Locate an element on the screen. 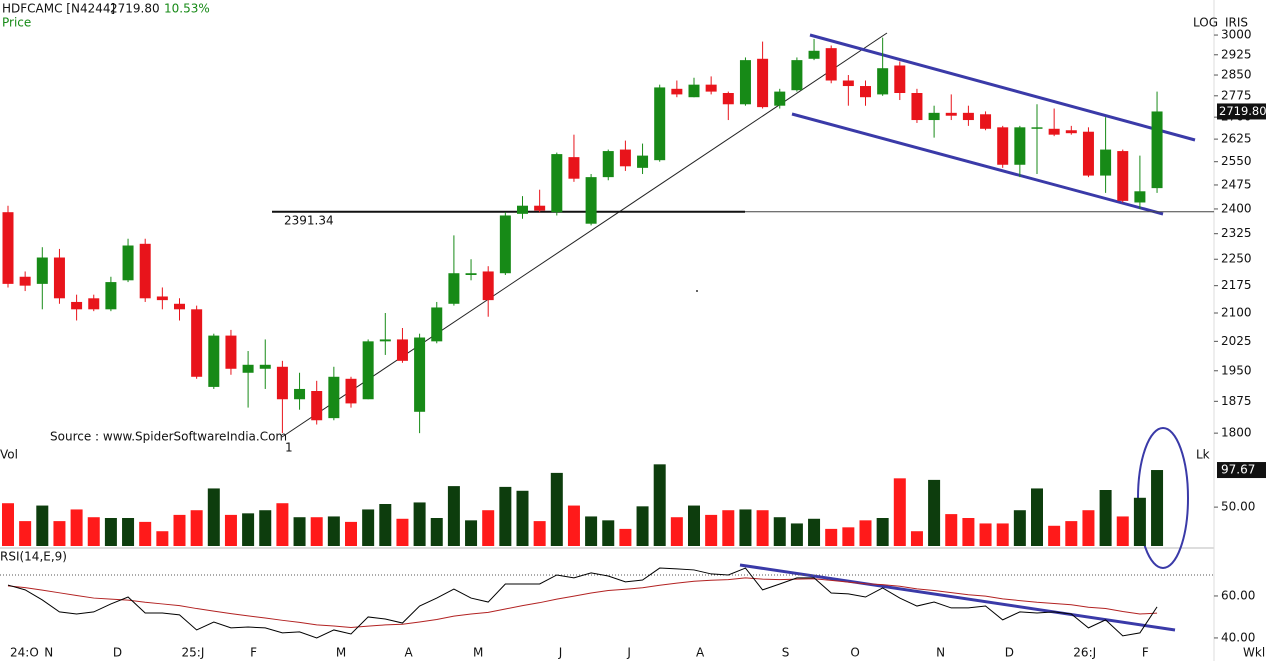 The width and height of the screenshot is (1266, 661). y-tick-label: 50.00 is located at coordinates (1238, 507).